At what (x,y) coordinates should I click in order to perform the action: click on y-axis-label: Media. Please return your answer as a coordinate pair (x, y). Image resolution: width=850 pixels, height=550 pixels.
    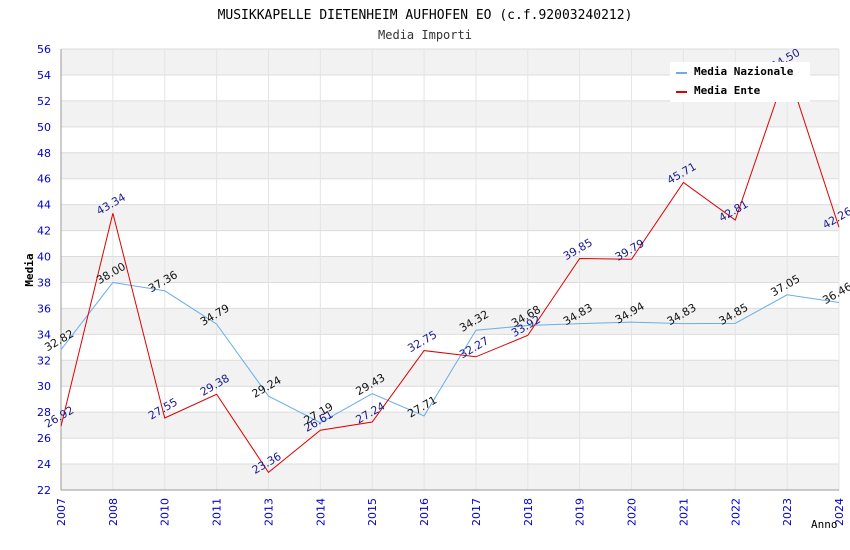
    Looking at the image, I should click on (29, 269).